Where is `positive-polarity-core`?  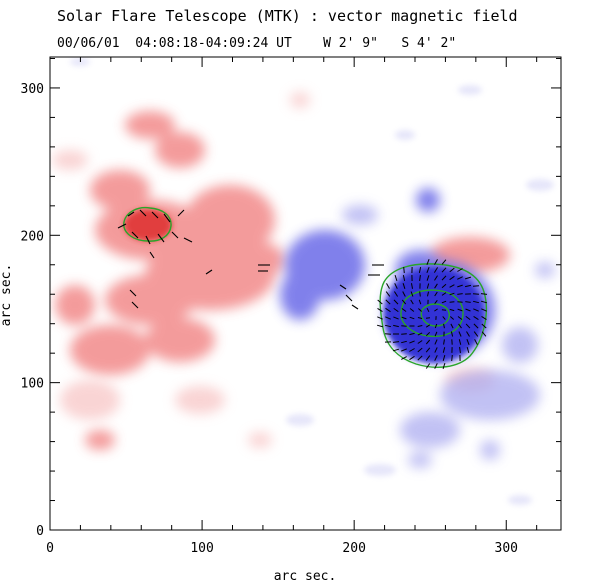 positive-polarity-core is located at coordinates (148, 225).